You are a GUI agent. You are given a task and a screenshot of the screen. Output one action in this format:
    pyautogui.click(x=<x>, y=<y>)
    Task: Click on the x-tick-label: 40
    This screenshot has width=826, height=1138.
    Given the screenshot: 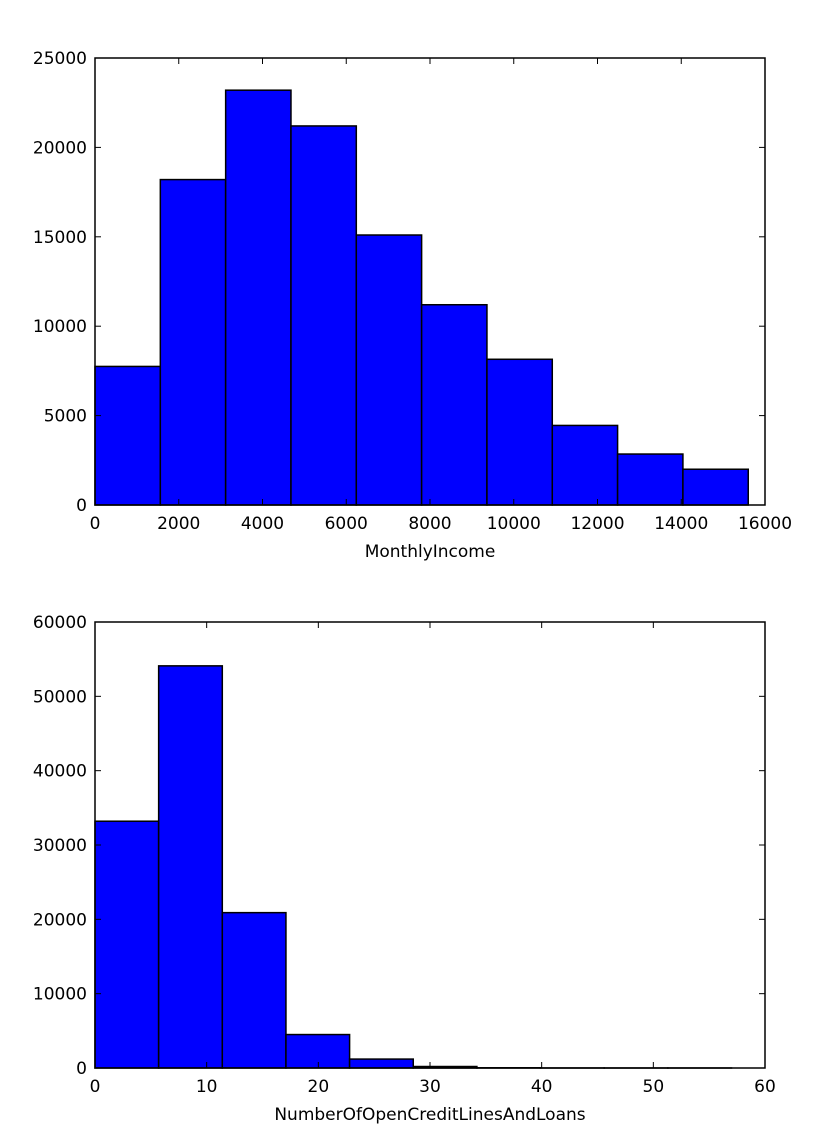 What is the action you would take?
    pyautogui.click(x=542, y=1087)
    